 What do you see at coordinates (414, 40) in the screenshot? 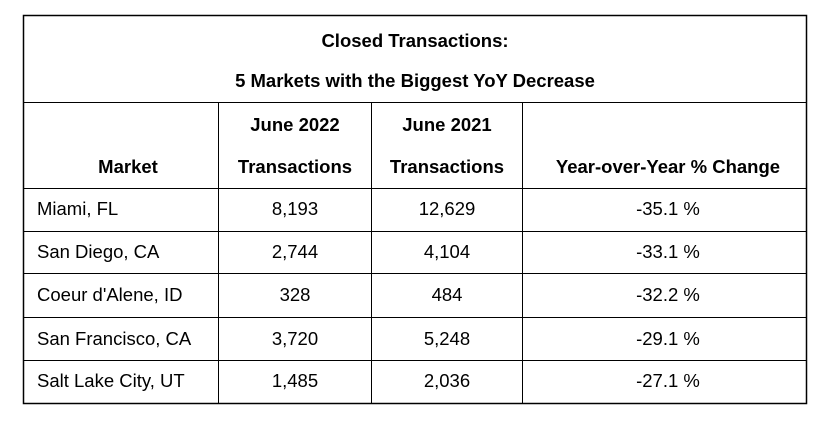
I see `title: Closed Transactions:` at bounding box center [414, 40].